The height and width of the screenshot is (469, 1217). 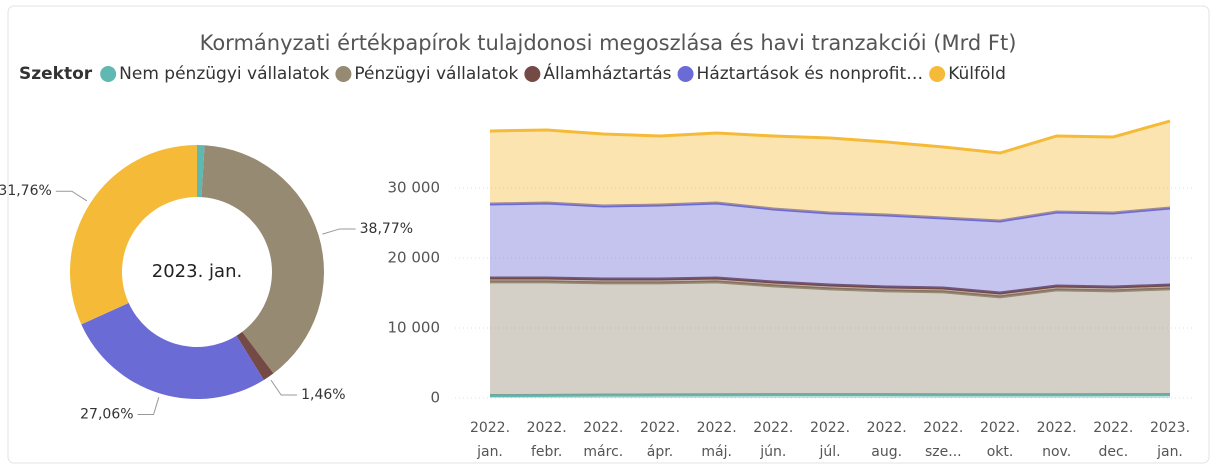 What do you see at coordinates (547, 440) in the screenshot?
I see `x-tick-label: 2022. febr.` at bounding box center [547, 440].